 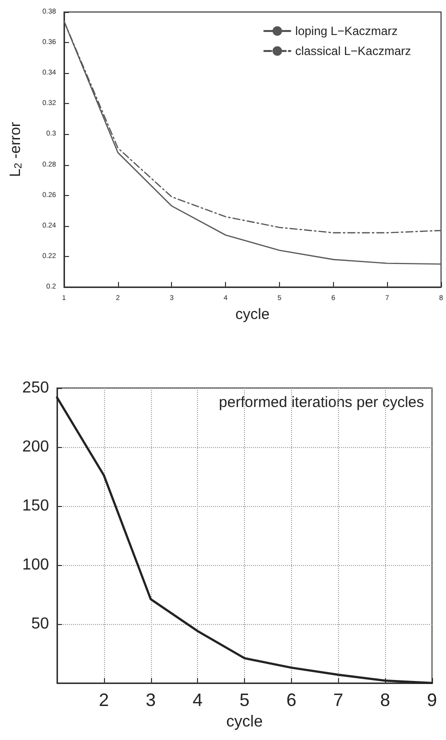 What do you see at coordinates (15, 150) in the screenshot?
I see `y-axis-title: L2 -error` at bounding box center [15, 150].